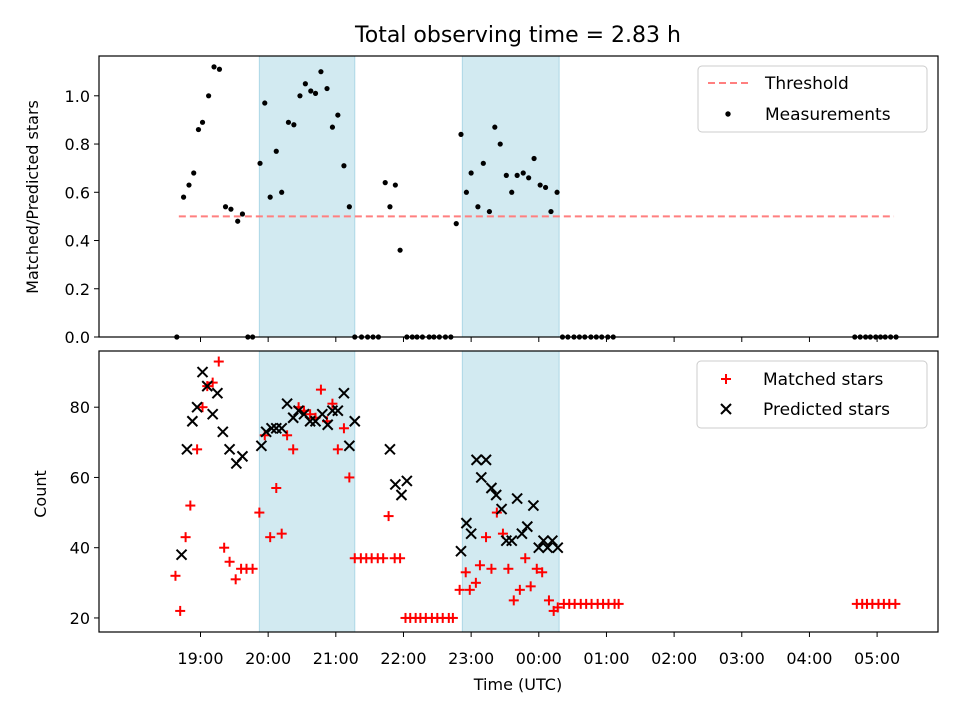 The height and width of the screenshot is (720, 960). I want to click on y-tick-label: 0.0, so click(77, 337).